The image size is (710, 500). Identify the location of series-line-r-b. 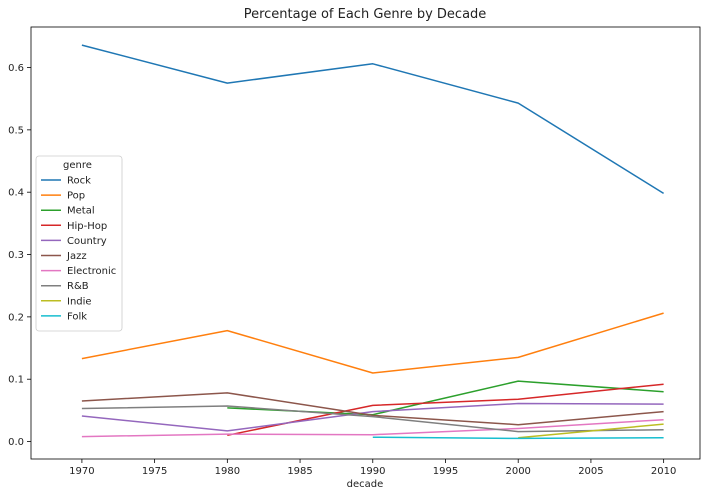
(372, 419).